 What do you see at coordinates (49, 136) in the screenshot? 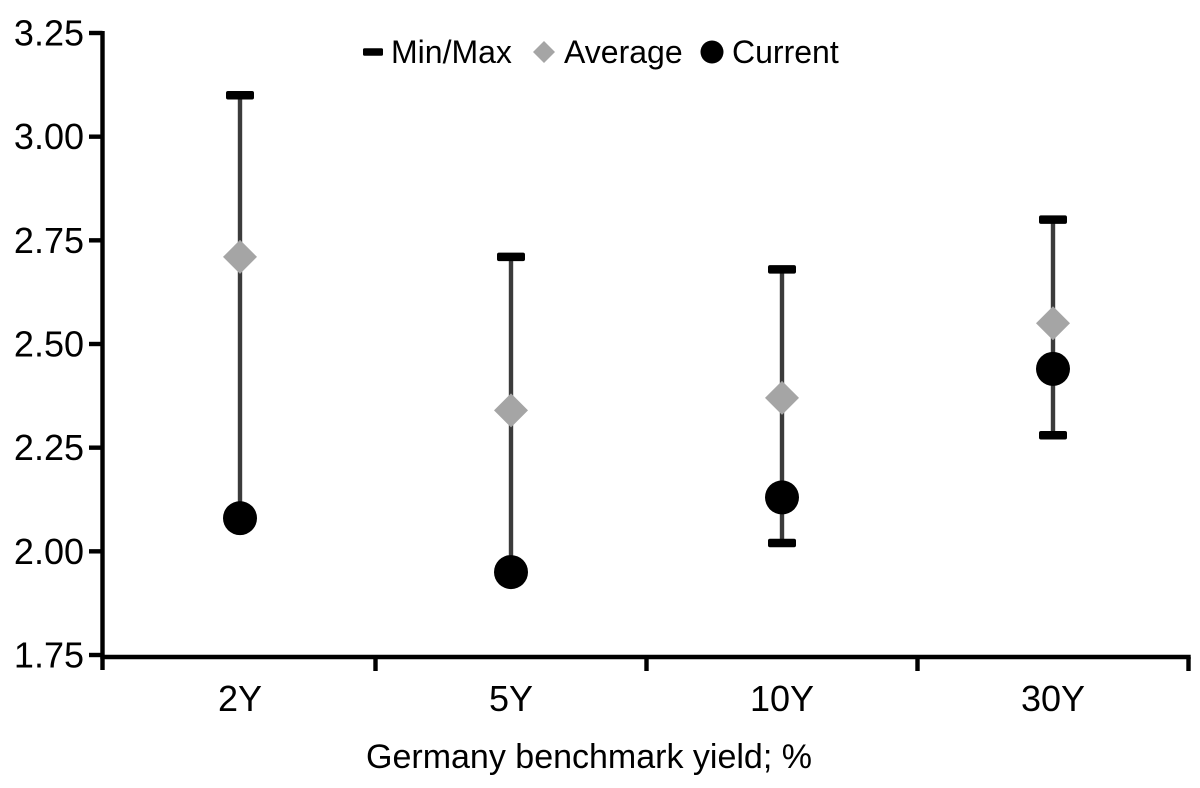
I see `y-tick-label: 3.00` at bounding box center [49, 136].